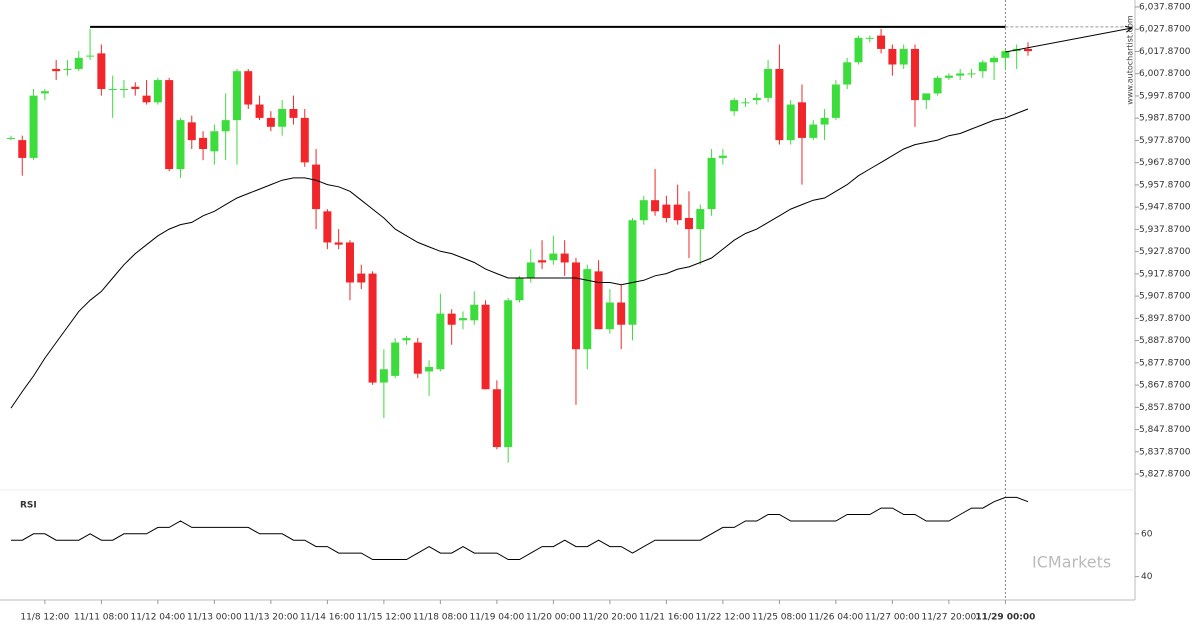 This screenshot has width=1200, height=634. What do you see at coordinates (1165, 230) in the screenshot?
I see `y-tick-label: 5,937.8700` at bounding box center [1165, 230].